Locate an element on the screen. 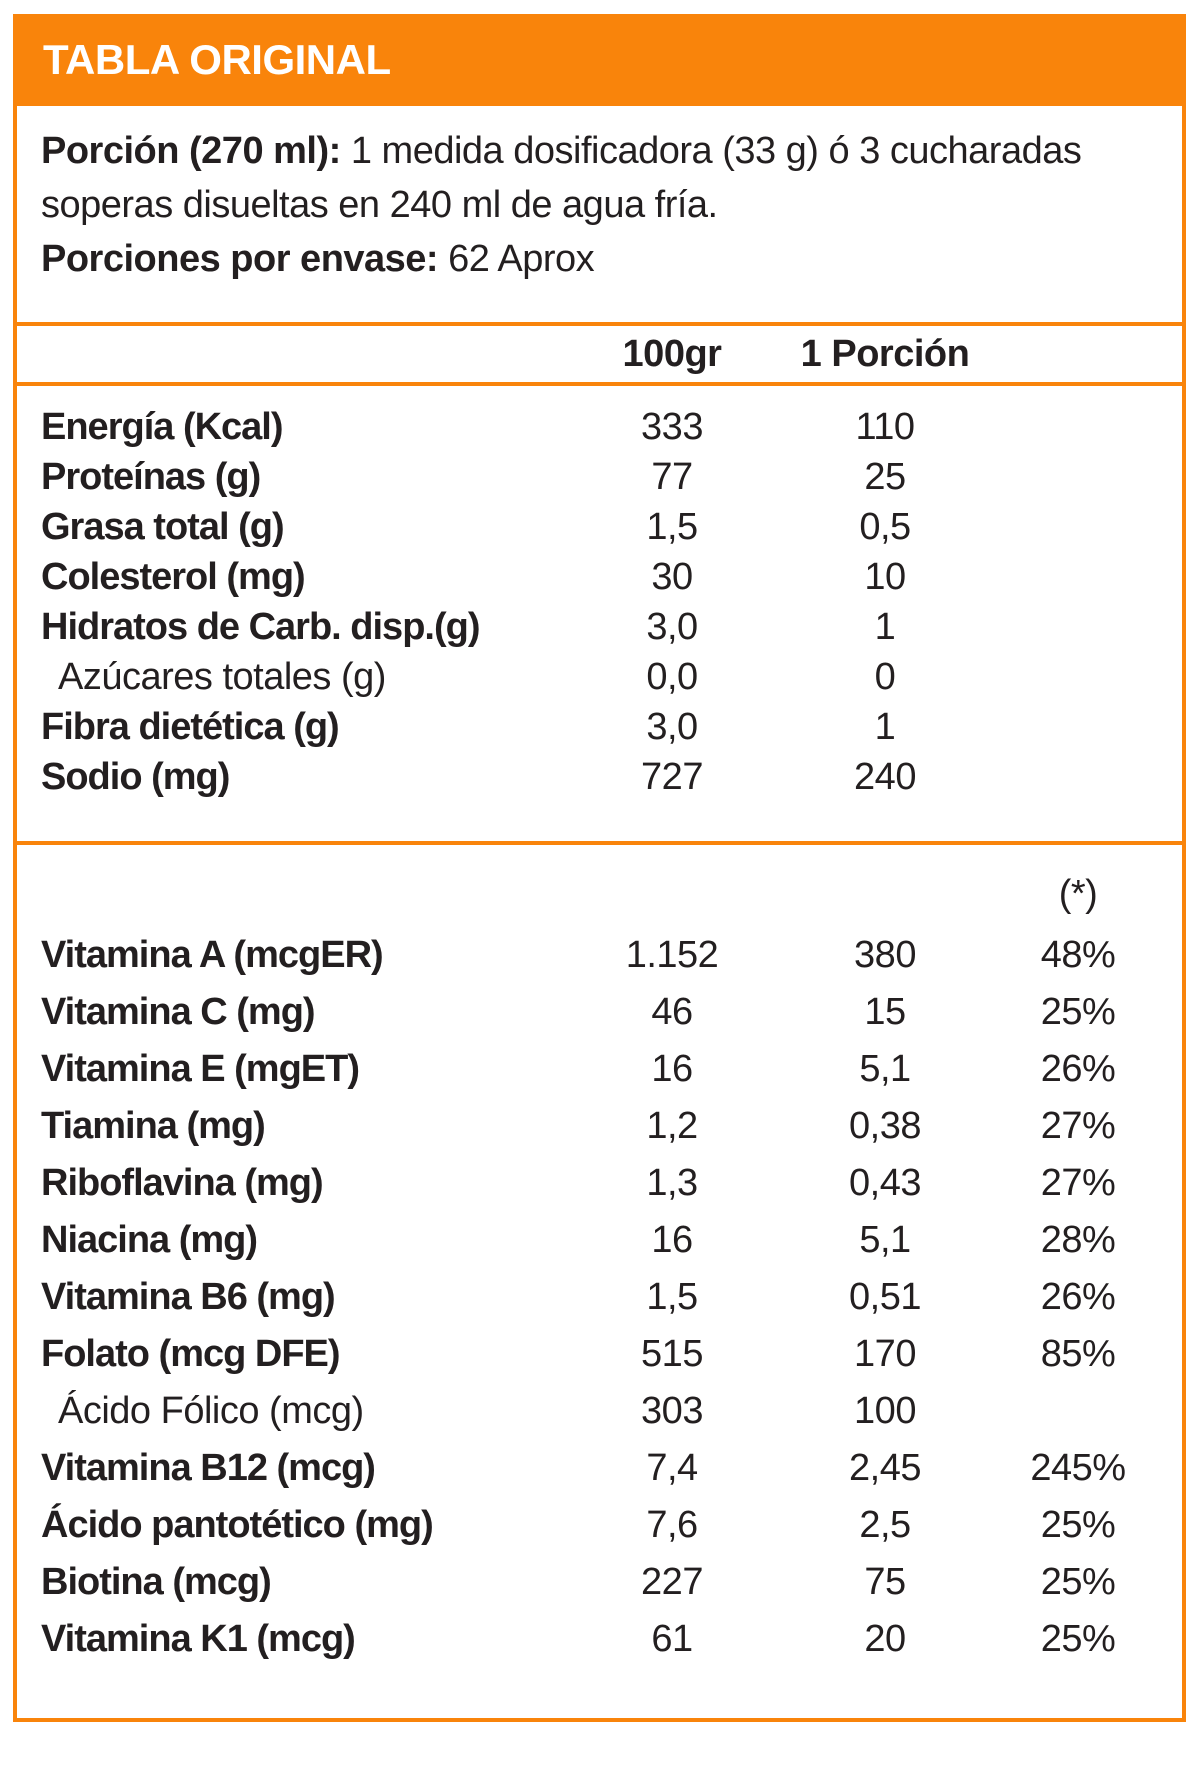  value-per-100g: 77 is located at coordinates (672, 476).